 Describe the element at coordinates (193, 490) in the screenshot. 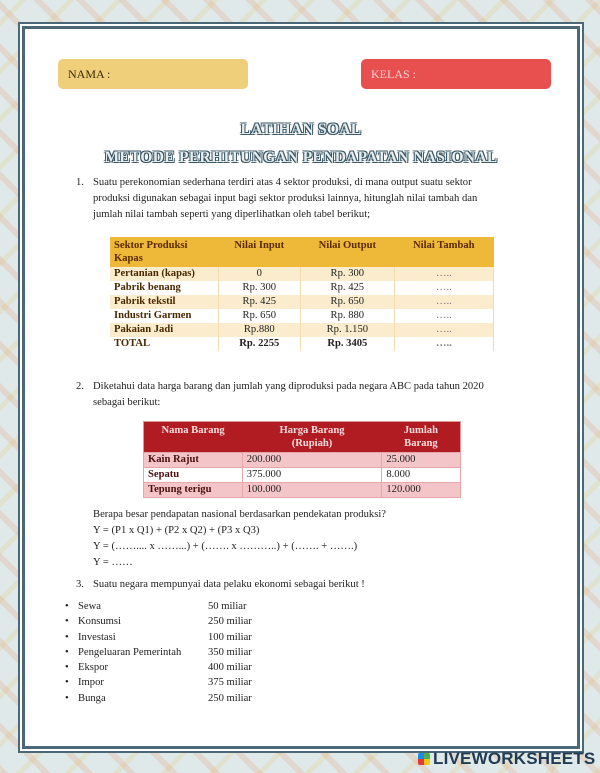

I see `table-cell: Tepung terigu` at that location.